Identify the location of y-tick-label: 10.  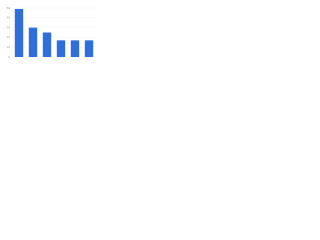
(9, 47).